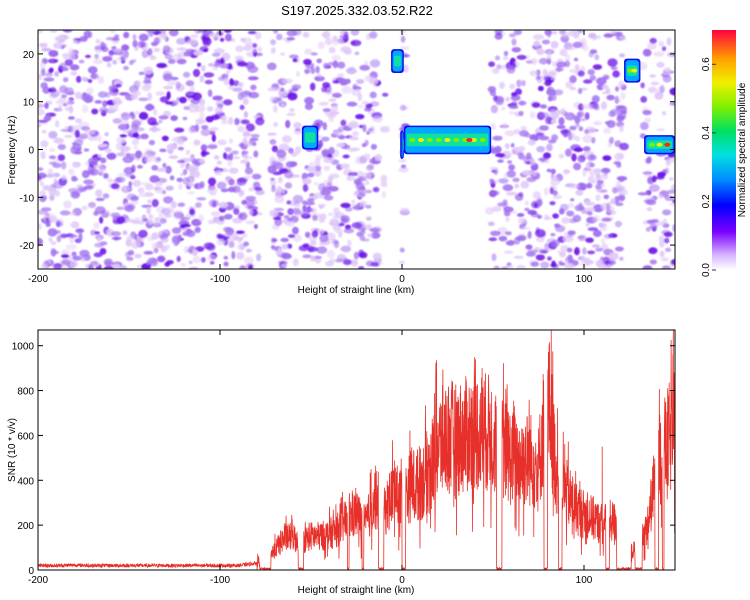 Image resolution: width=750 pixels, height=600 pixels. Describe the element at coordinates (29, 55) in the screenshot. I see `spectrogram-ytick-label: 20` at that location.